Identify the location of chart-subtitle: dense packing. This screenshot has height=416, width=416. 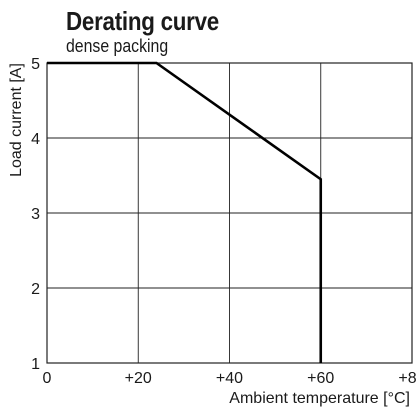
(117, 46).